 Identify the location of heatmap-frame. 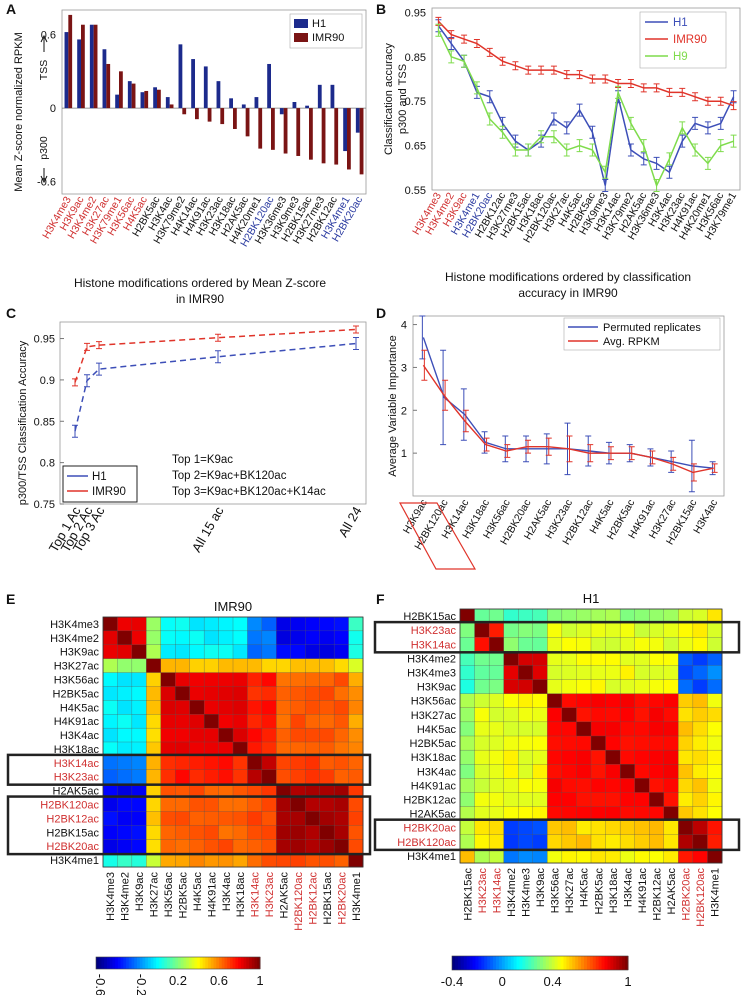
(233, 742).